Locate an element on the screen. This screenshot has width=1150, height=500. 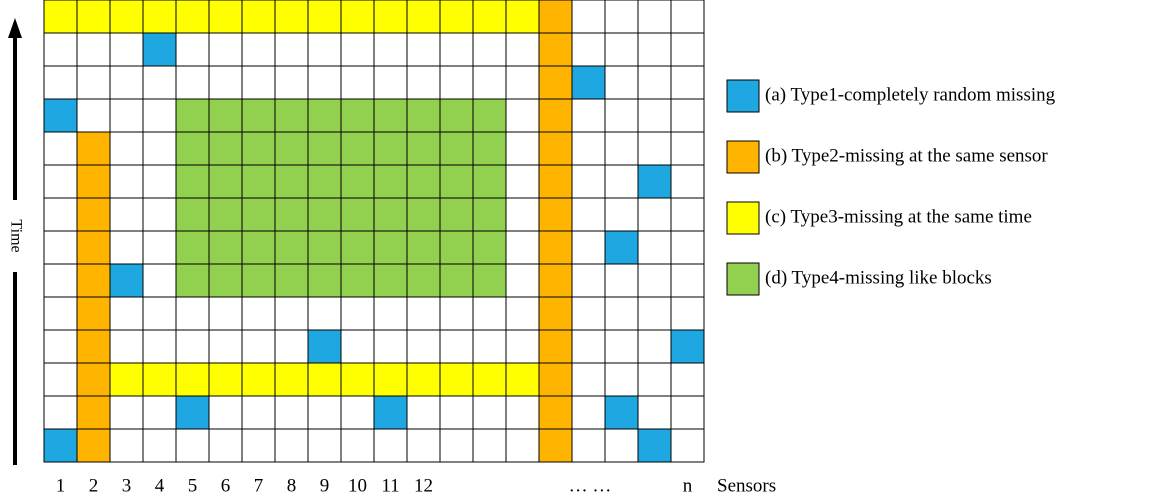
sensor-label: 5 is located at coordinates (193, 485).